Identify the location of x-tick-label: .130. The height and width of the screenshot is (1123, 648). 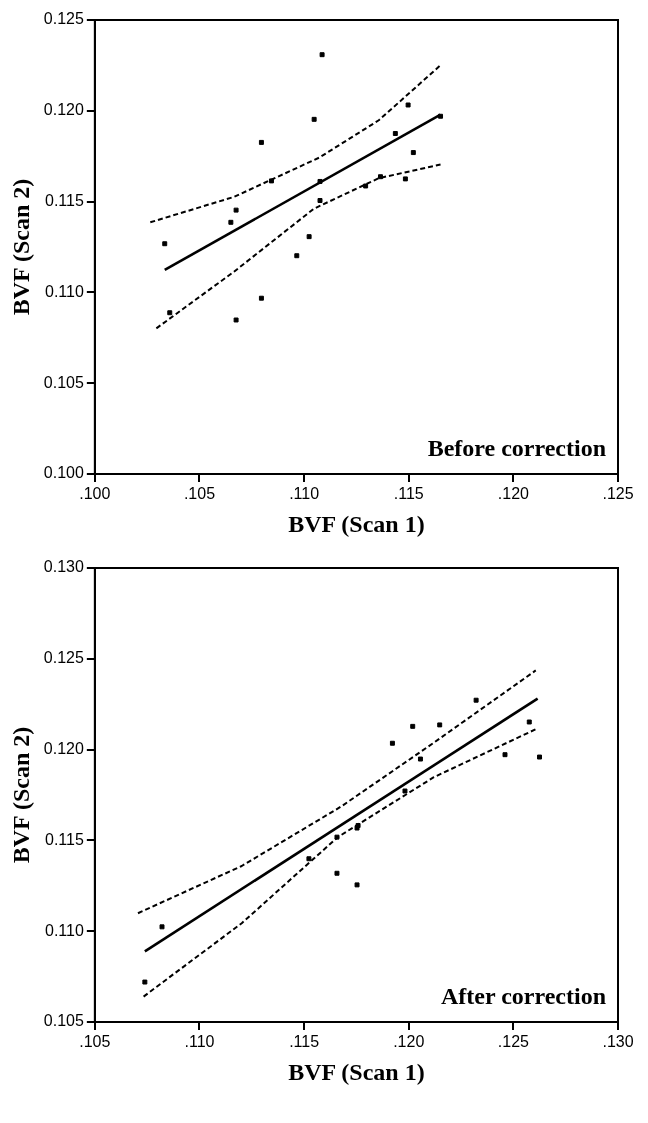
(618, 1042).